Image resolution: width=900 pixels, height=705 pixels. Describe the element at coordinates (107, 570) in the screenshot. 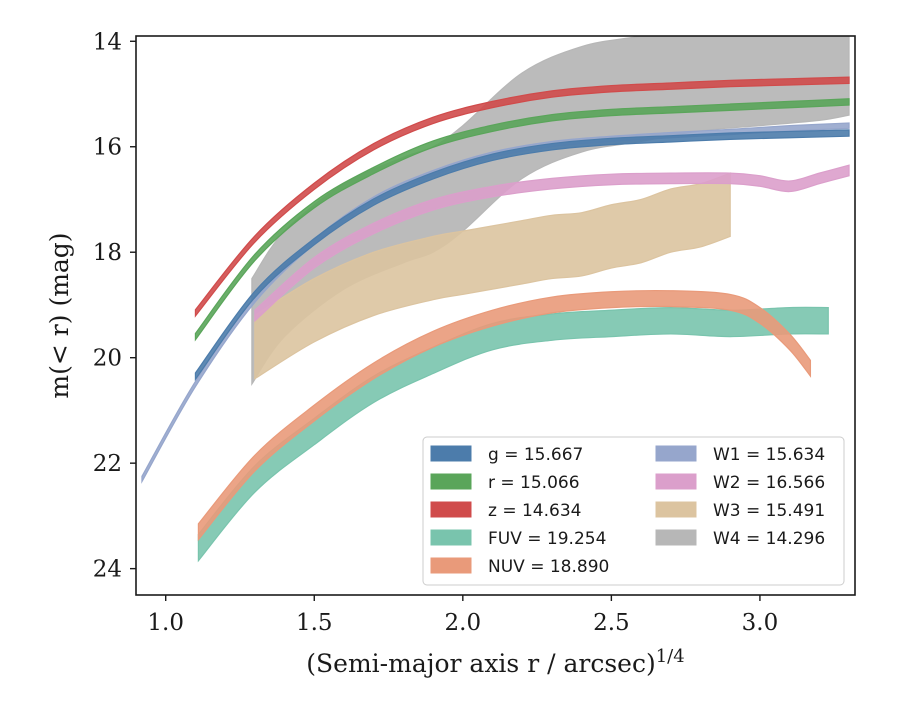

I see `y-tick-label: 24` at that location.